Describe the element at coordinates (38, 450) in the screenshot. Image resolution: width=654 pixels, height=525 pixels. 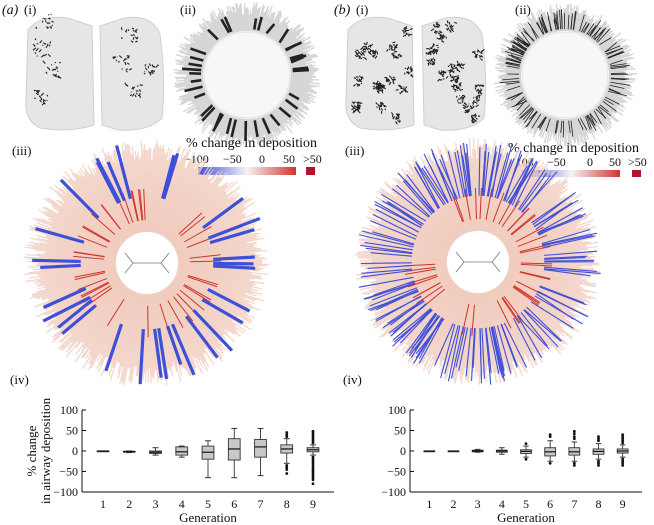
I see `boxplot-a-ylabel: % changein airway deposition` at that location.